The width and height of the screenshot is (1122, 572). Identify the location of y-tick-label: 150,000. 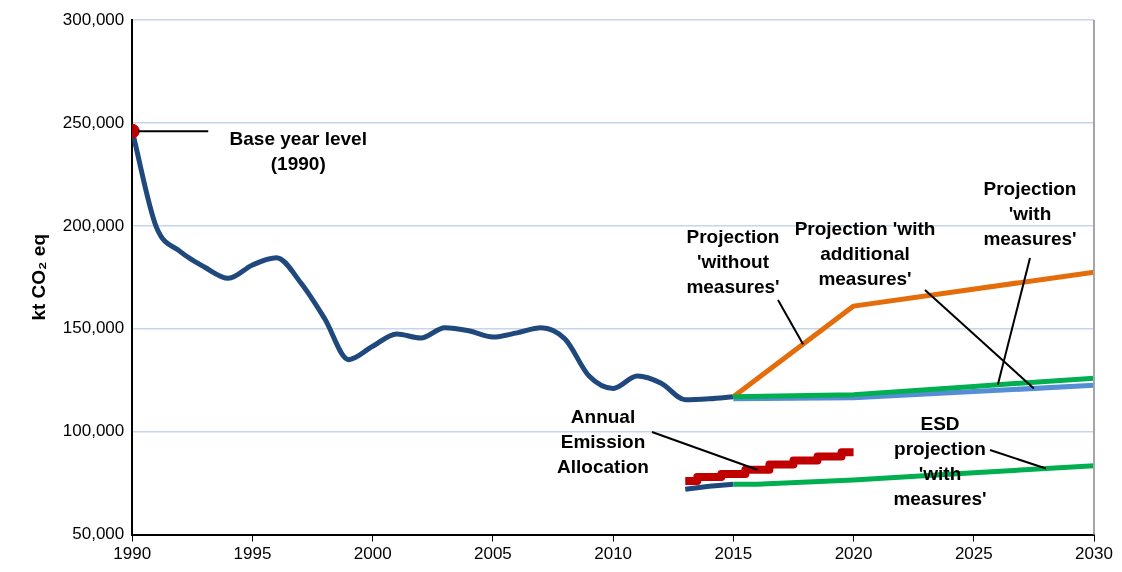
(93, 328).